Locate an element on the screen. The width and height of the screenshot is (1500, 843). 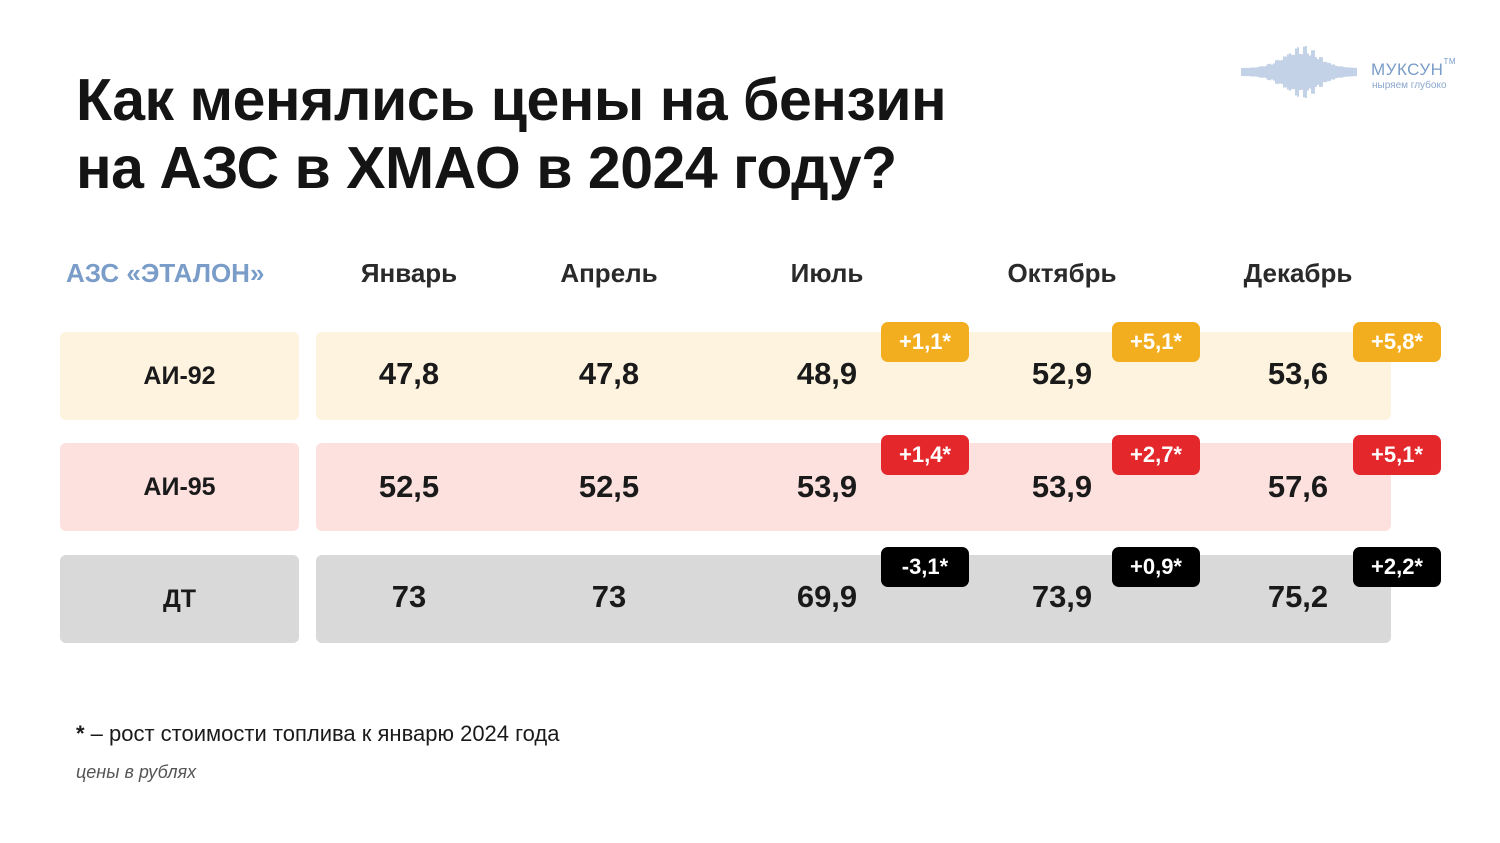
row-label-ai92: АИ-92 is located at coordinates (179, 376).